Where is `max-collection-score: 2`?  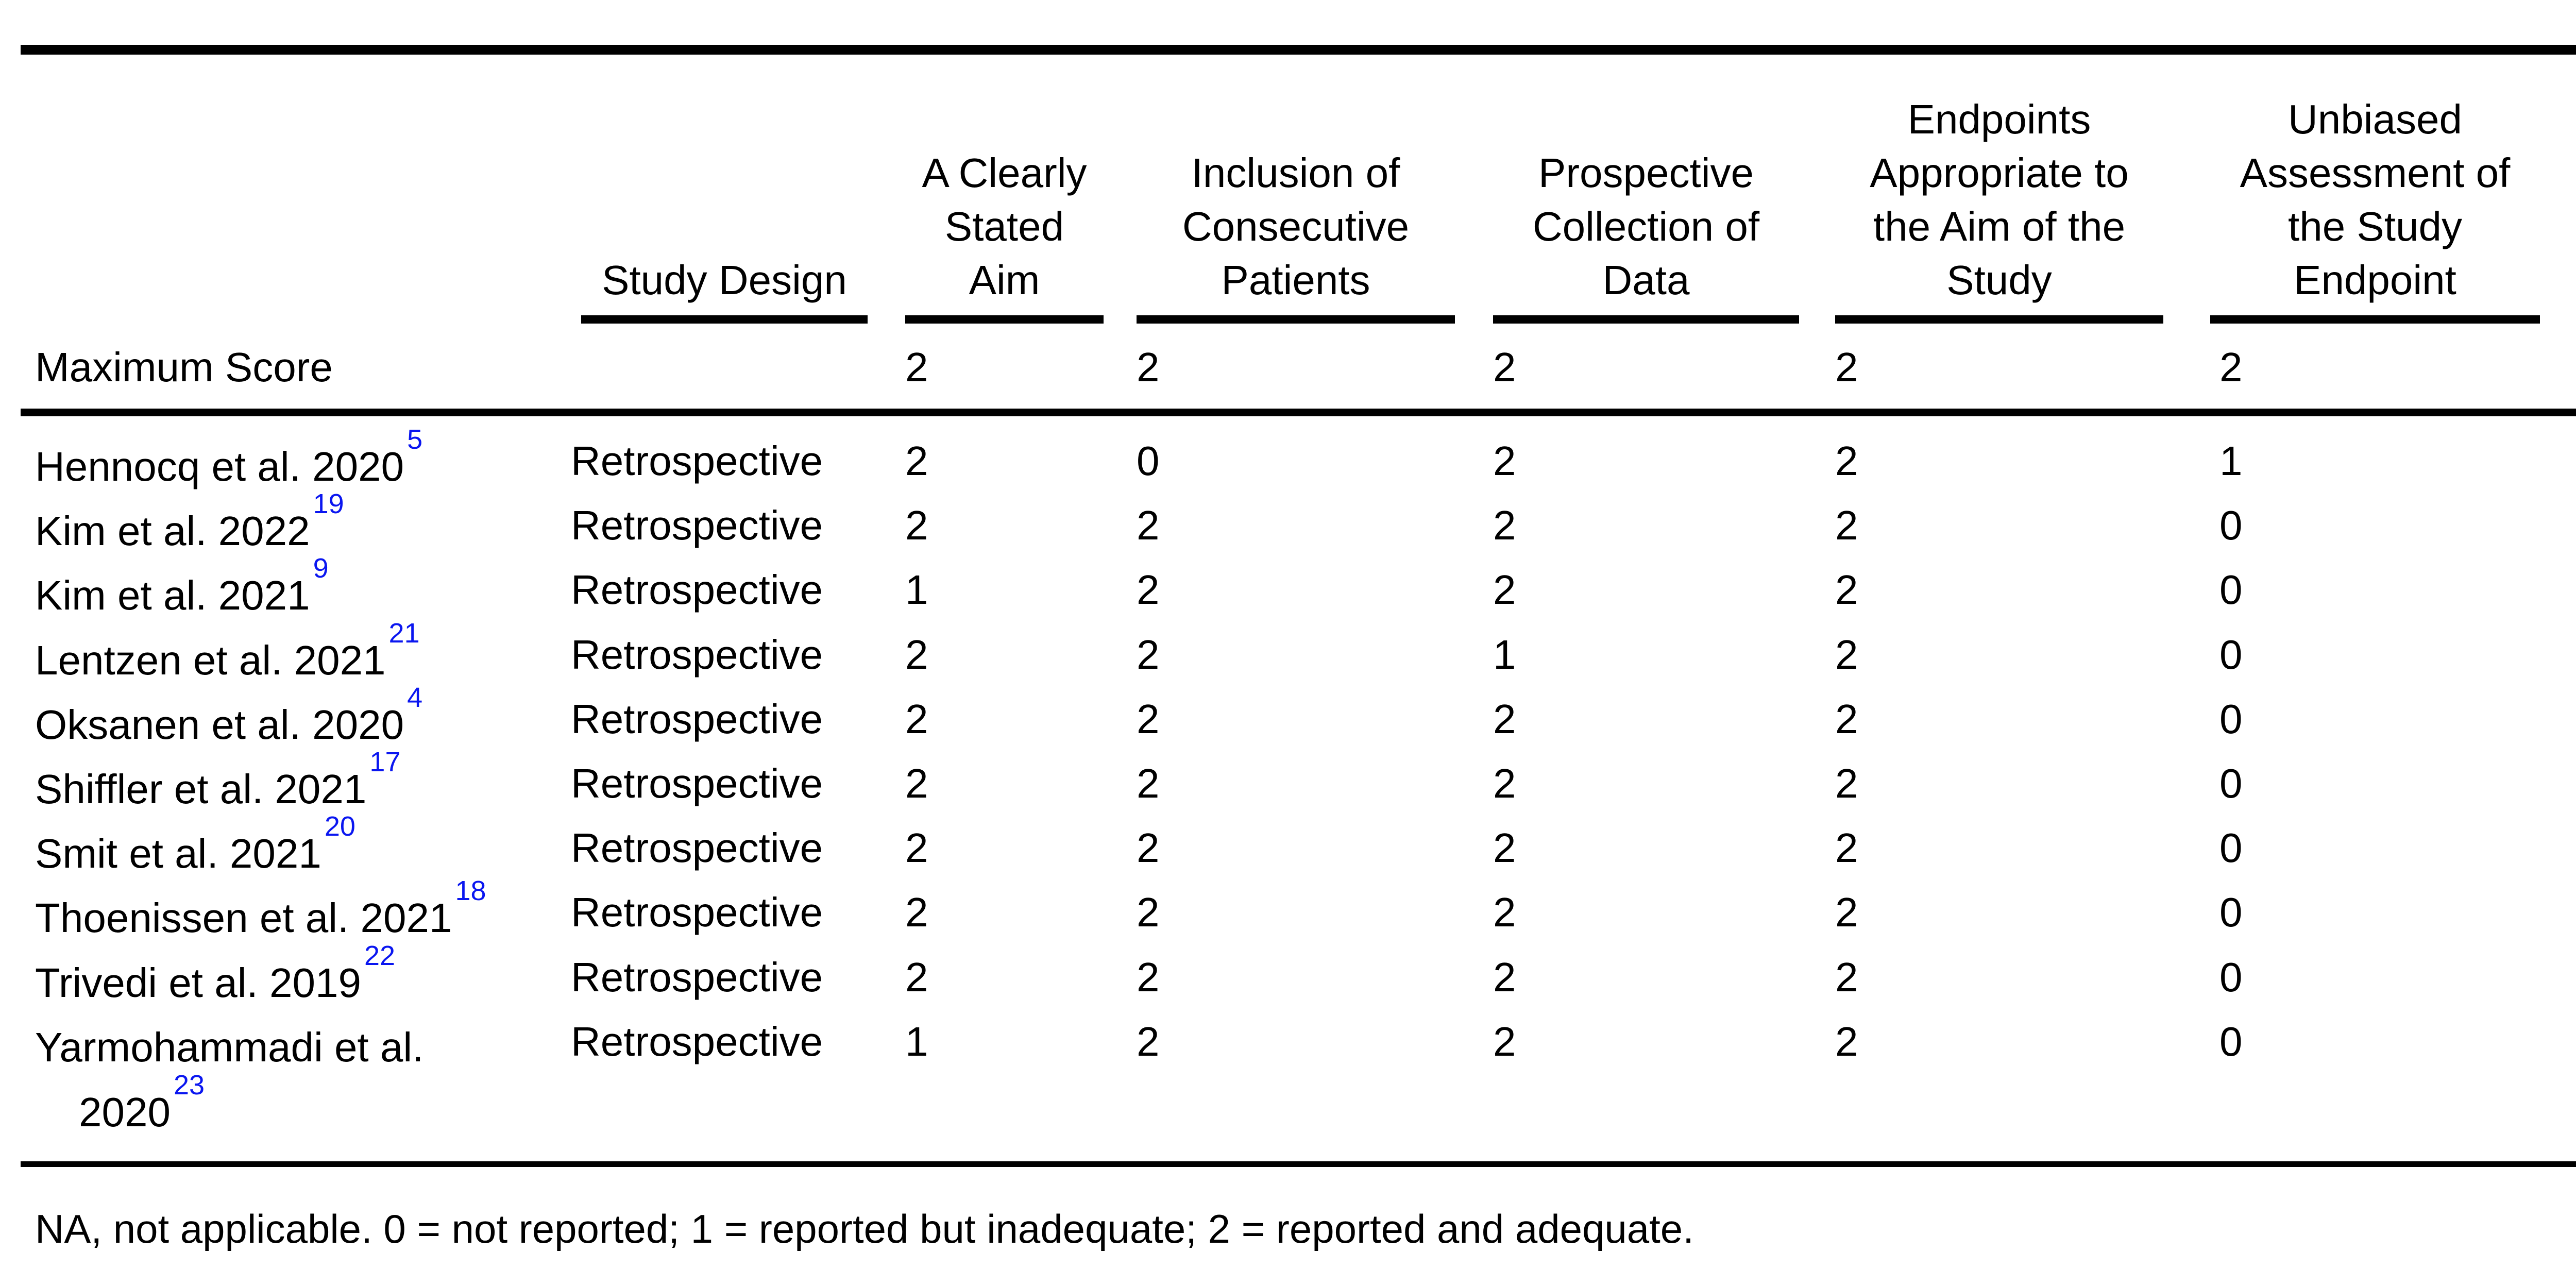 max-collection-score: 2 is located at coordinates (1504, 367).